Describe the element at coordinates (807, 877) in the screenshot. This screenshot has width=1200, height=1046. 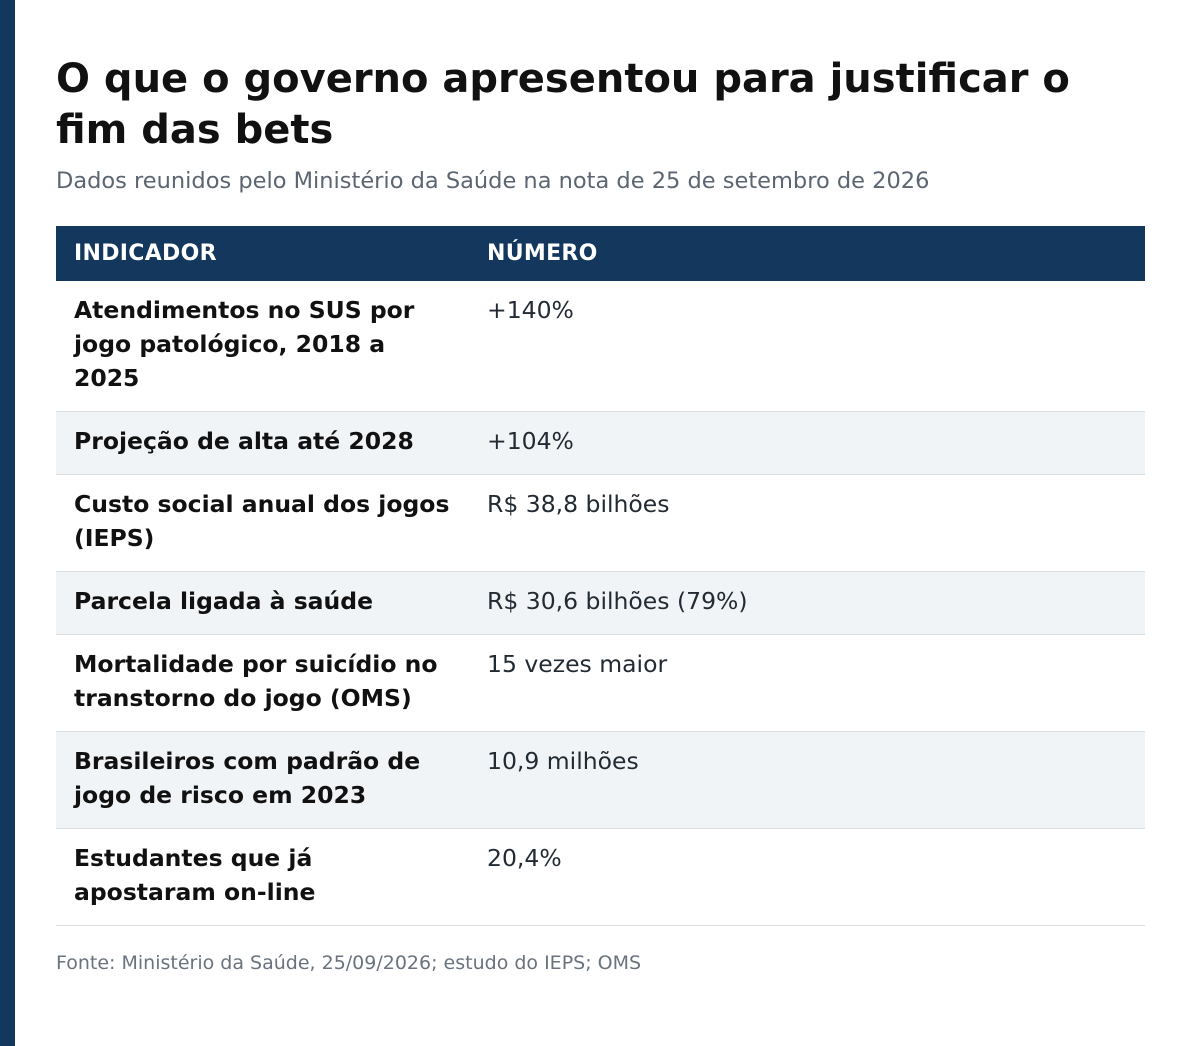
I see `value-cell: 20,4%` at that location.